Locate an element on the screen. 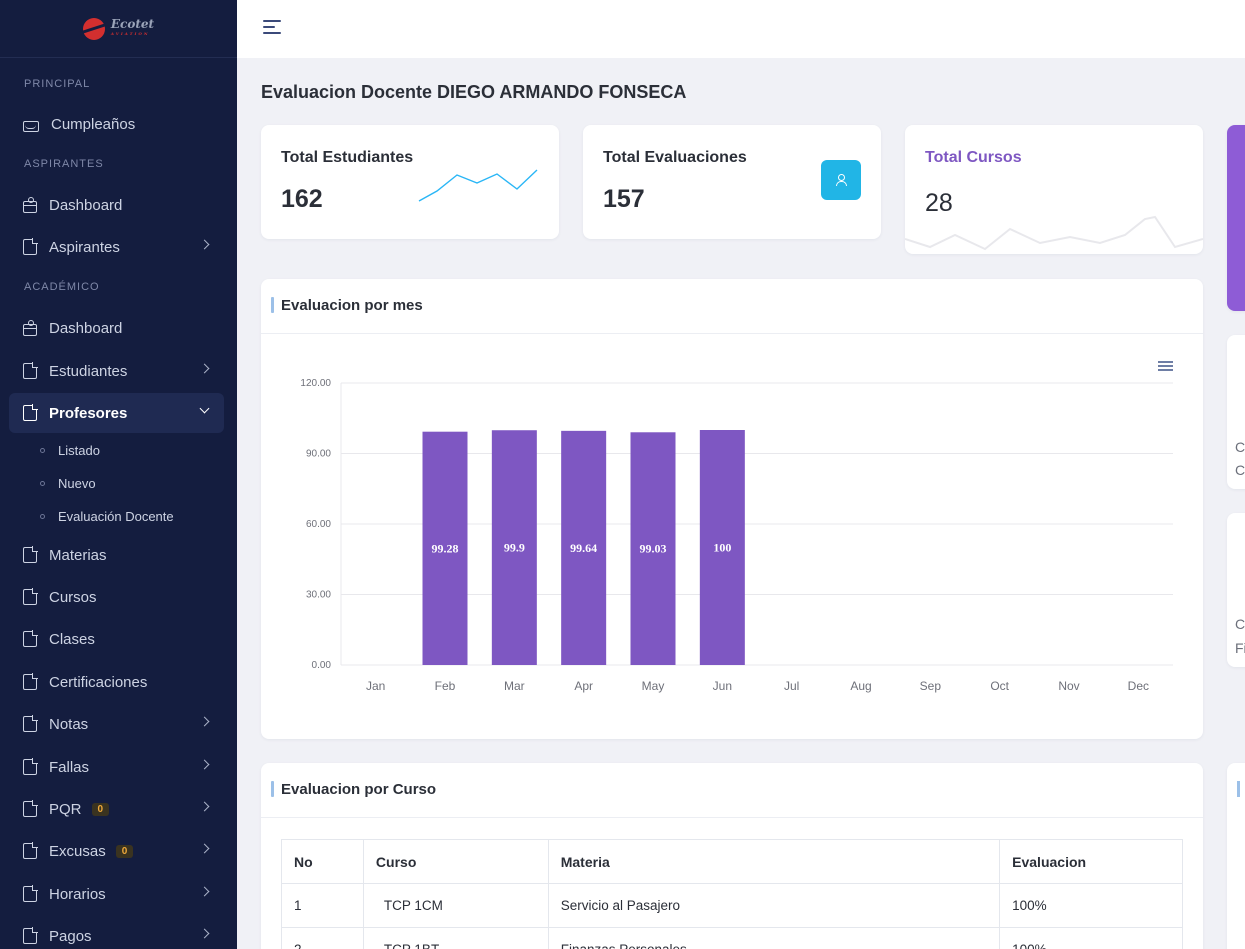 The height and width of the screenshot is (949, 1245). accent-bar is located at coordinates (1238, 789).